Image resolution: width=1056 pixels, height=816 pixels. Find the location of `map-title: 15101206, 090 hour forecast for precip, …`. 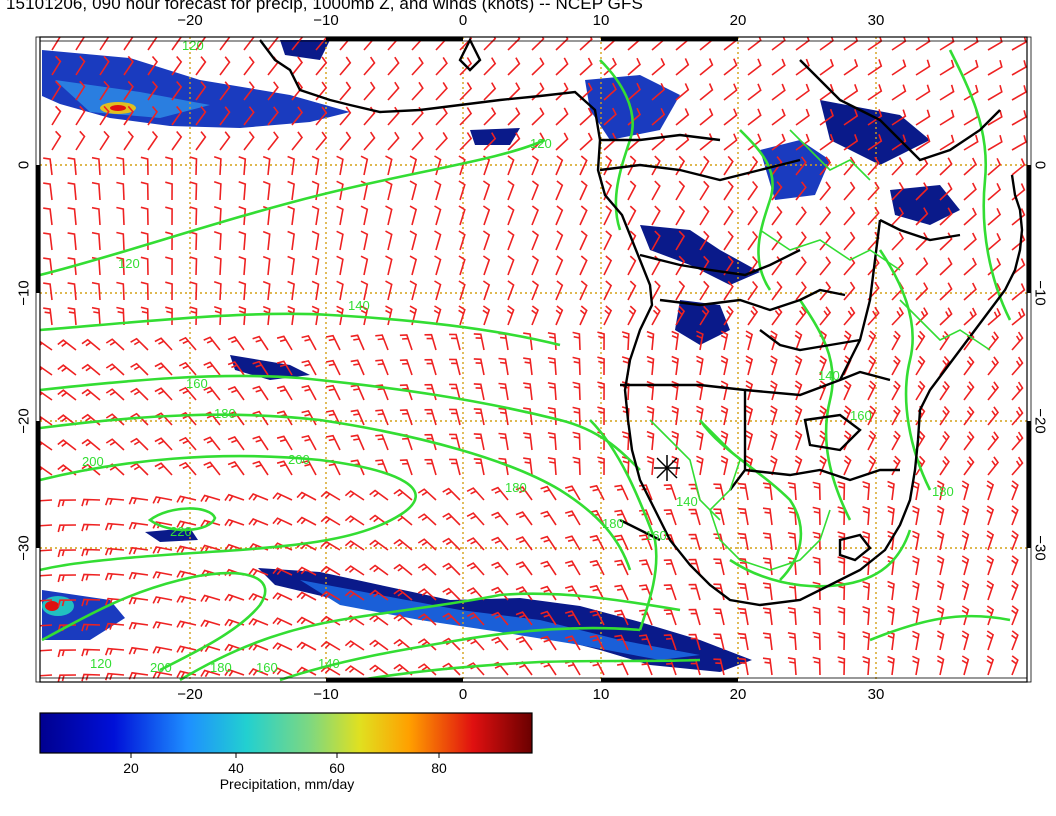

map-title: 15101206, 090 hour forecast for precip, … is located at coordinates (324, 6).